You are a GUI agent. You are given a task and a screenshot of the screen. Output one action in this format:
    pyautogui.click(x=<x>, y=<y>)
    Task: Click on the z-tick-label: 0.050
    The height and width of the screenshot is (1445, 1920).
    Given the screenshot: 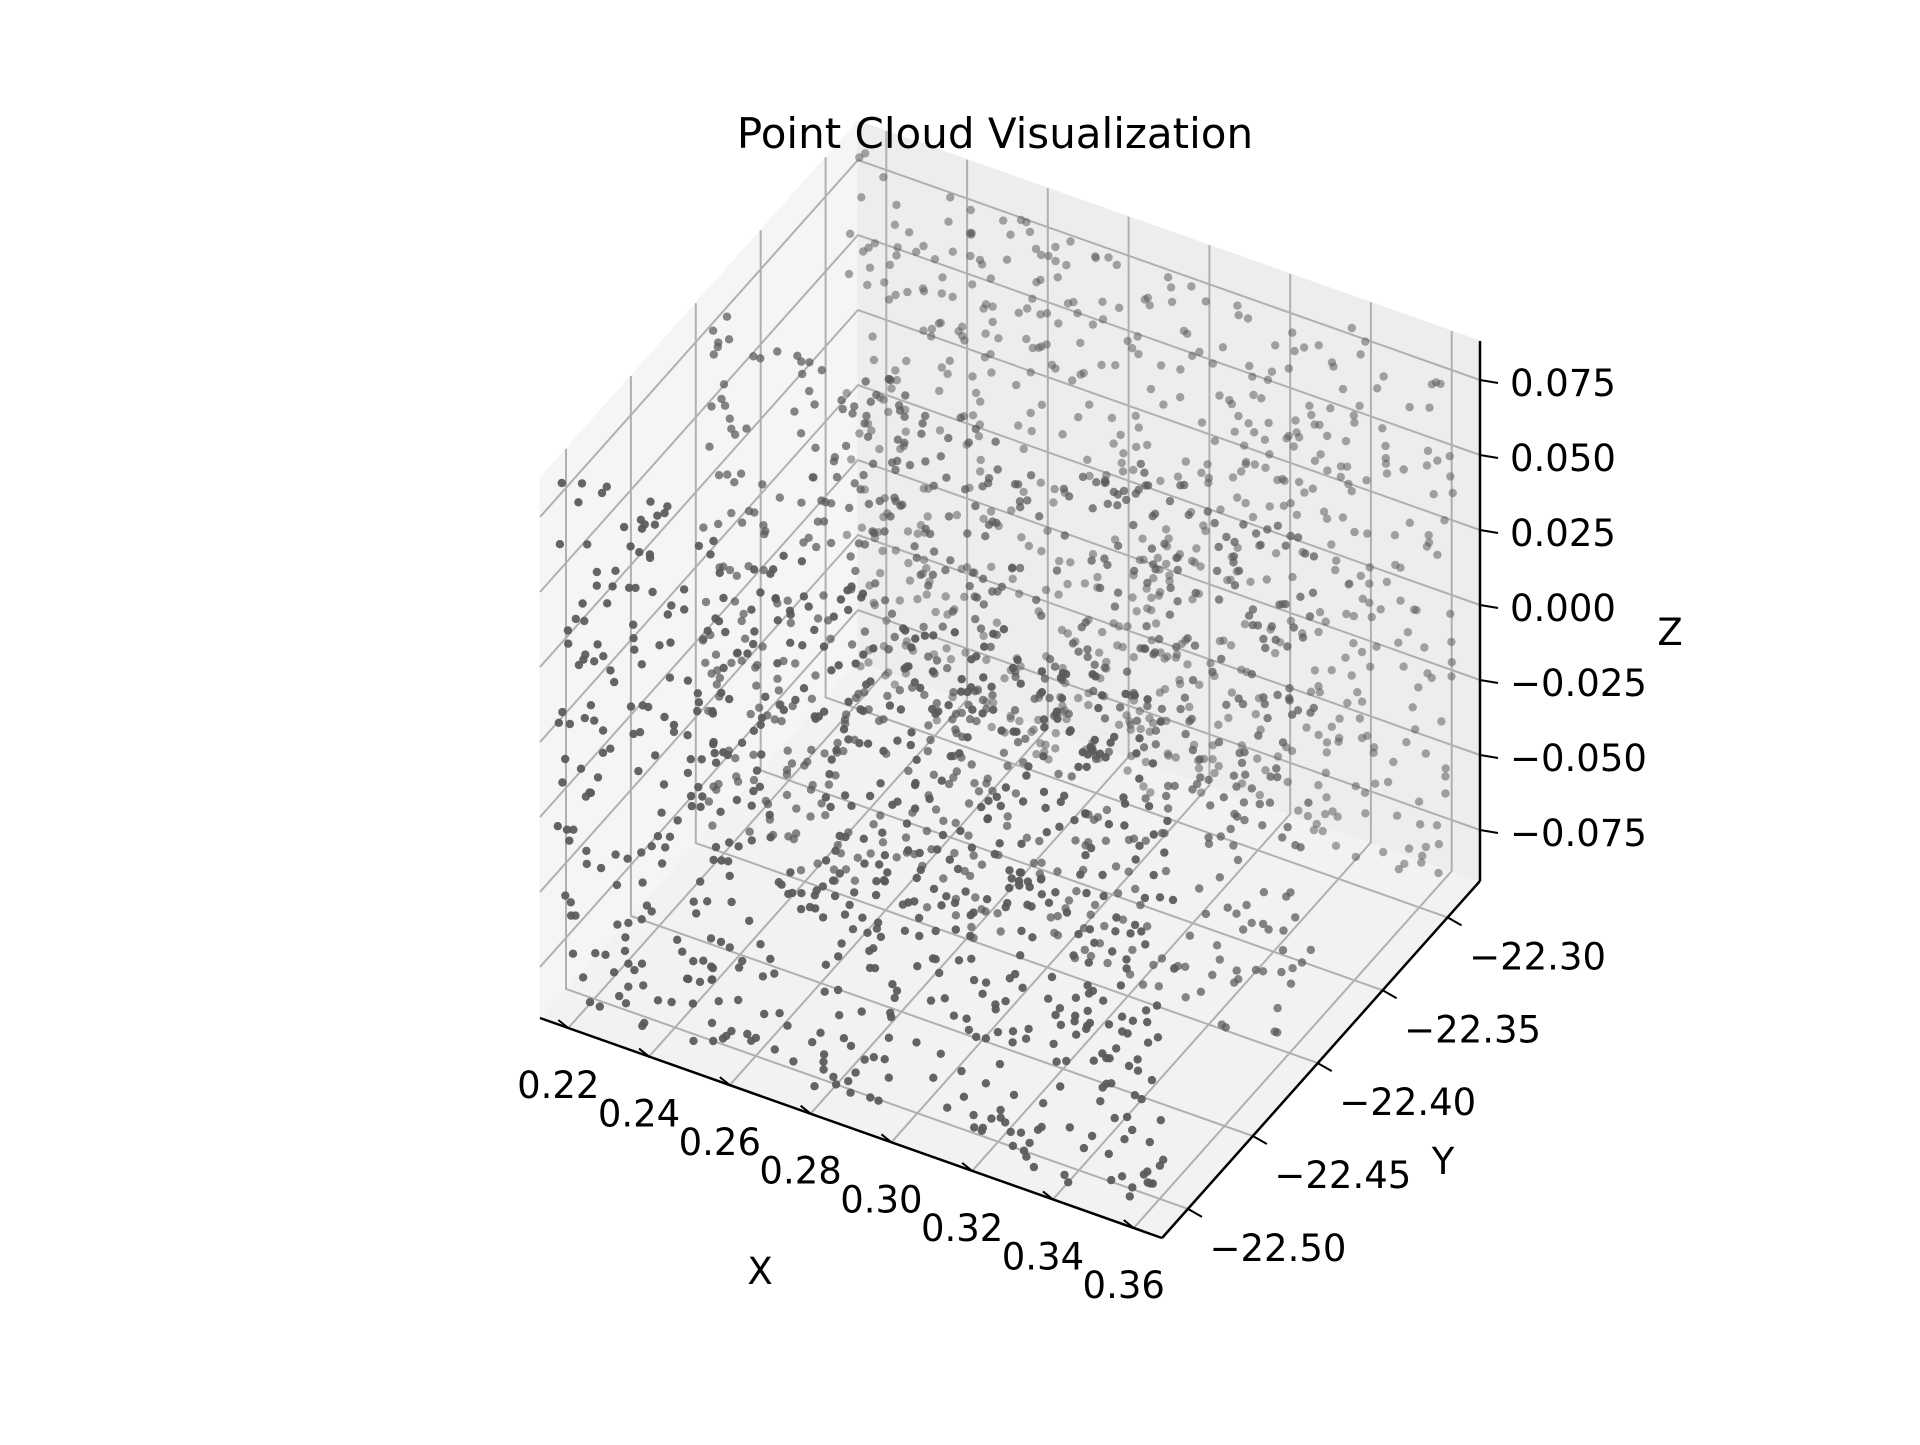 What is the action you would take?
    pyautogui.click(x=1563, y=458)
    